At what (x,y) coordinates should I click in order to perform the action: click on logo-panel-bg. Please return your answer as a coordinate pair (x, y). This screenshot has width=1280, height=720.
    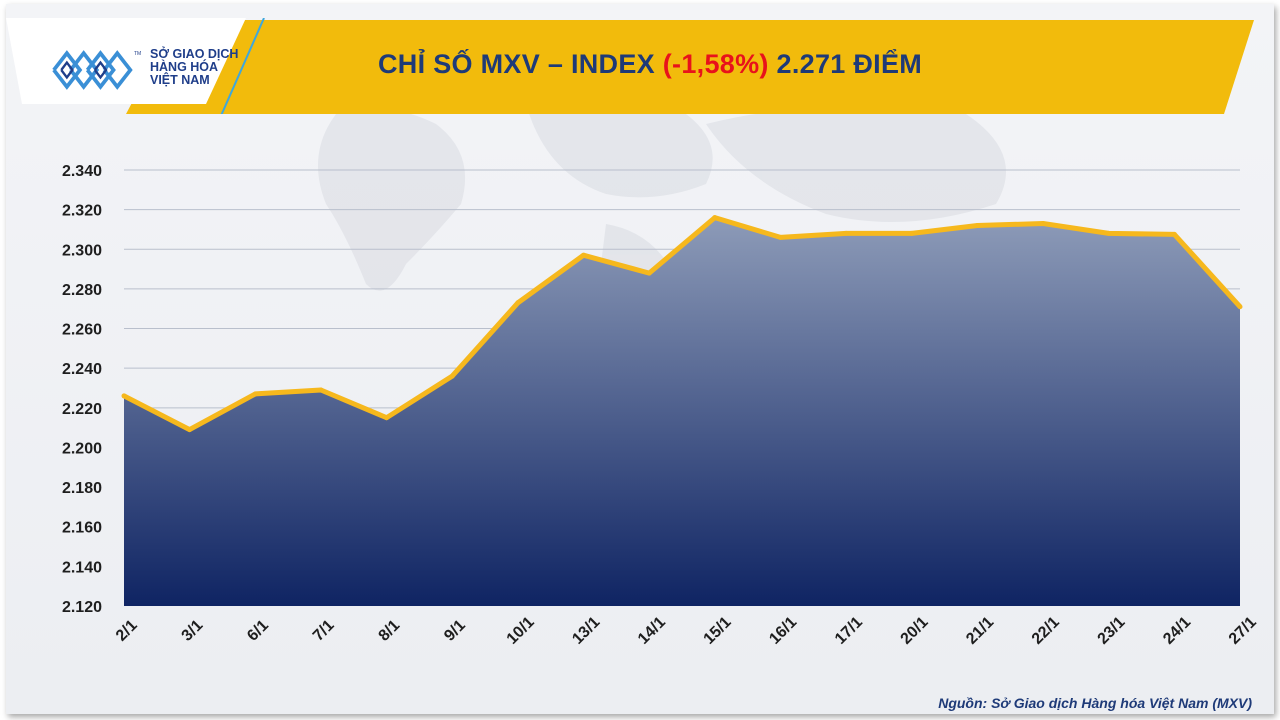
    Looking at the image, I should click on (126, 61).